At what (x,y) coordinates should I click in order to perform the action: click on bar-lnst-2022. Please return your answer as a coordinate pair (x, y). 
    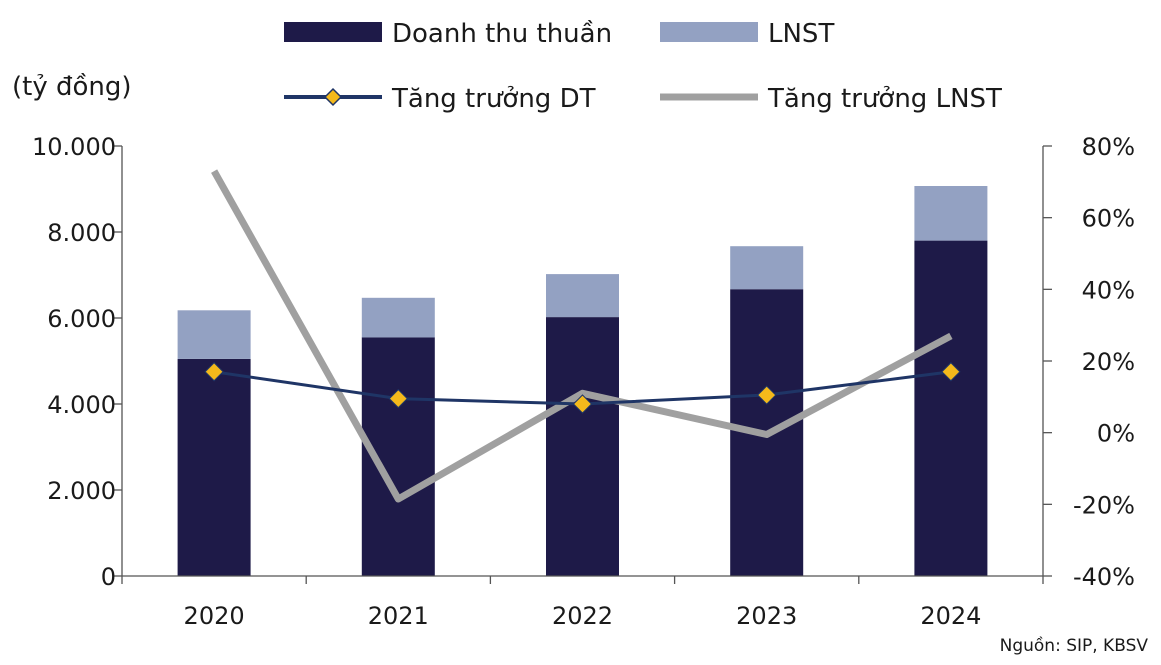
    Looking at the image, I should click on (582, 296).